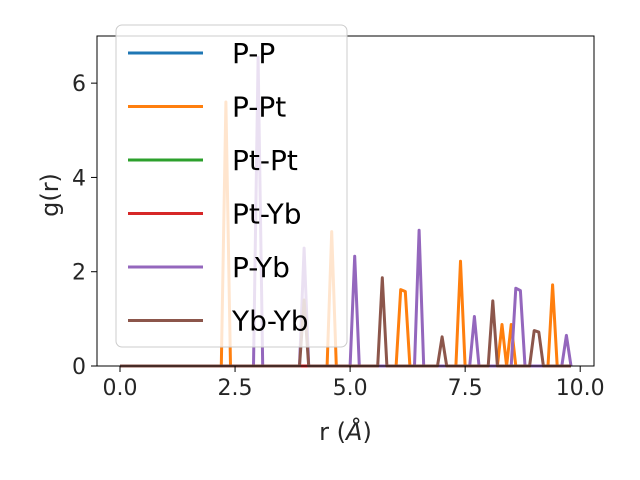 This screenshot has height=480, width=640. I want to click on x-tick-label: 0.0, so click(120, 388).